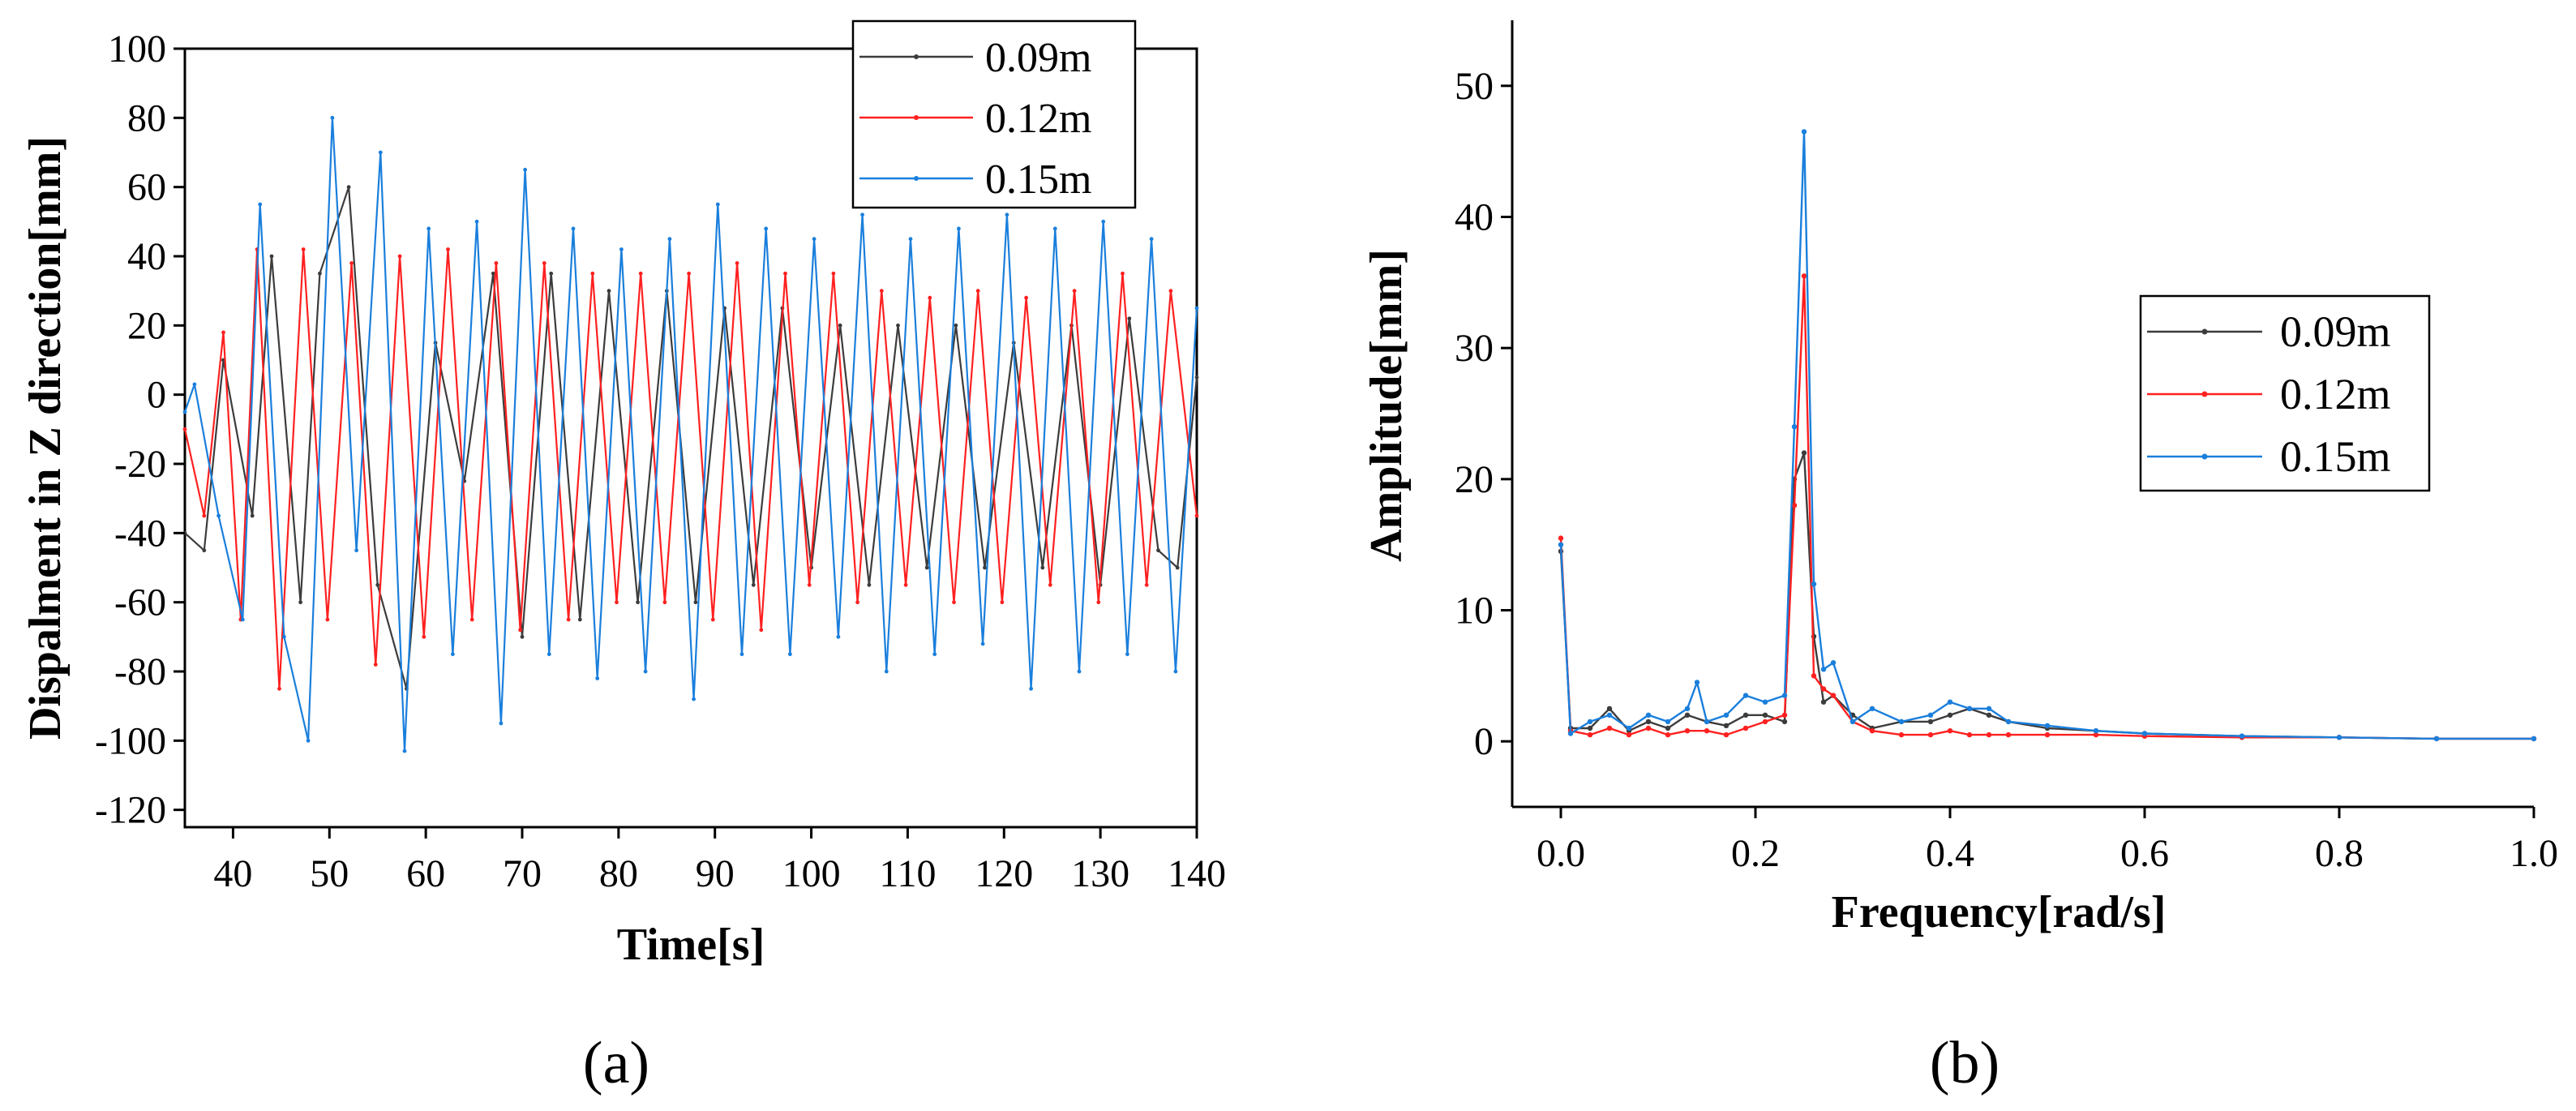 This screenshot has width=2576, height=1111. What do you see at coordinates (1999, 912) in the screenshot?
I see `panel-b-x-axis-label: Frequency[rad/s]` at bounding box center [1999, 912].